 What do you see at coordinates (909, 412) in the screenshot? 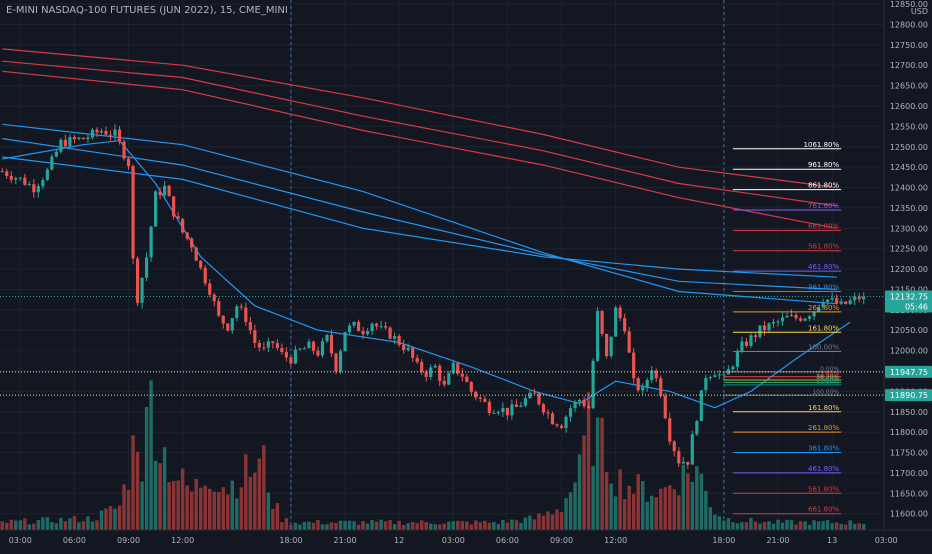
I see `y-tick-label: 11850.00` at bounding box center [909, 412].